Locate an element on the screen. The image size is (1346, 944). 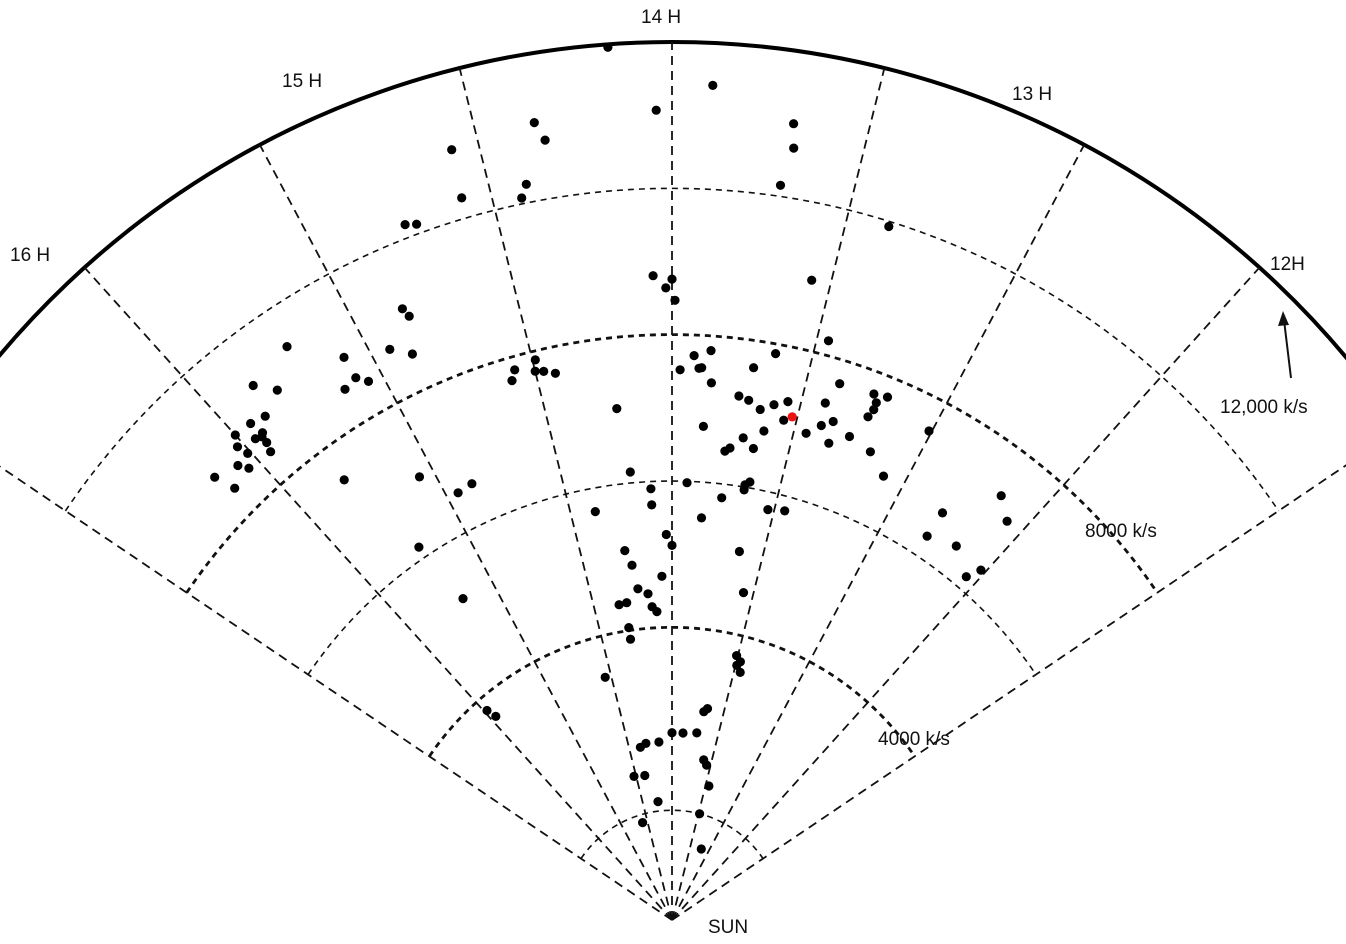
velocity-arrow-shaft is located at coordinates (1287, 349).